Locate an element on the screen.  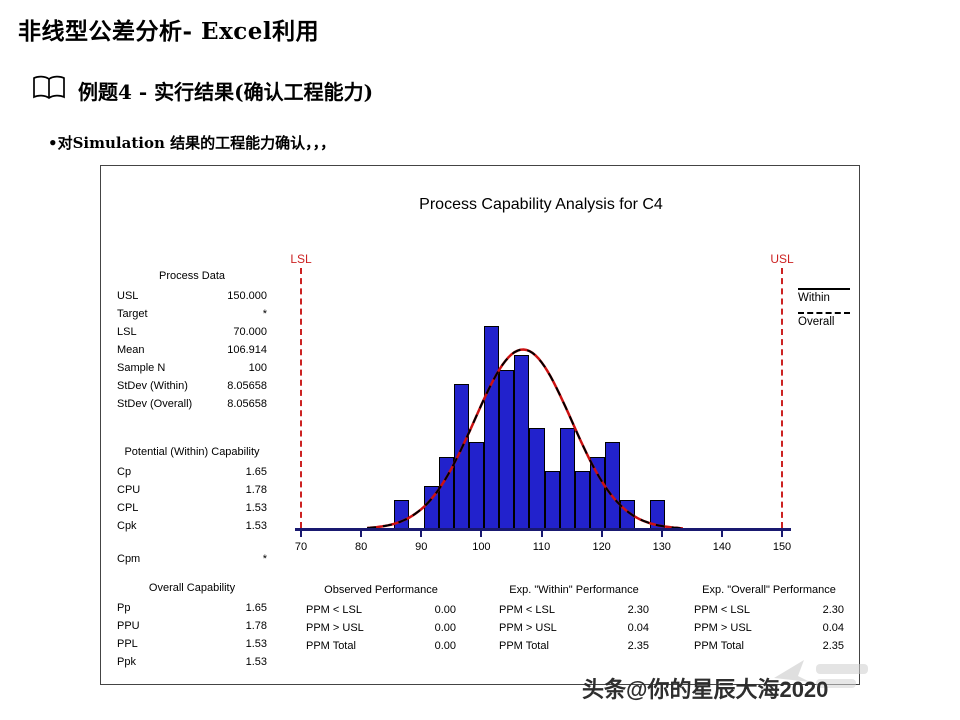
page-title: 非线型公差分析- Excel利用 is located at coordinates (169, 31).